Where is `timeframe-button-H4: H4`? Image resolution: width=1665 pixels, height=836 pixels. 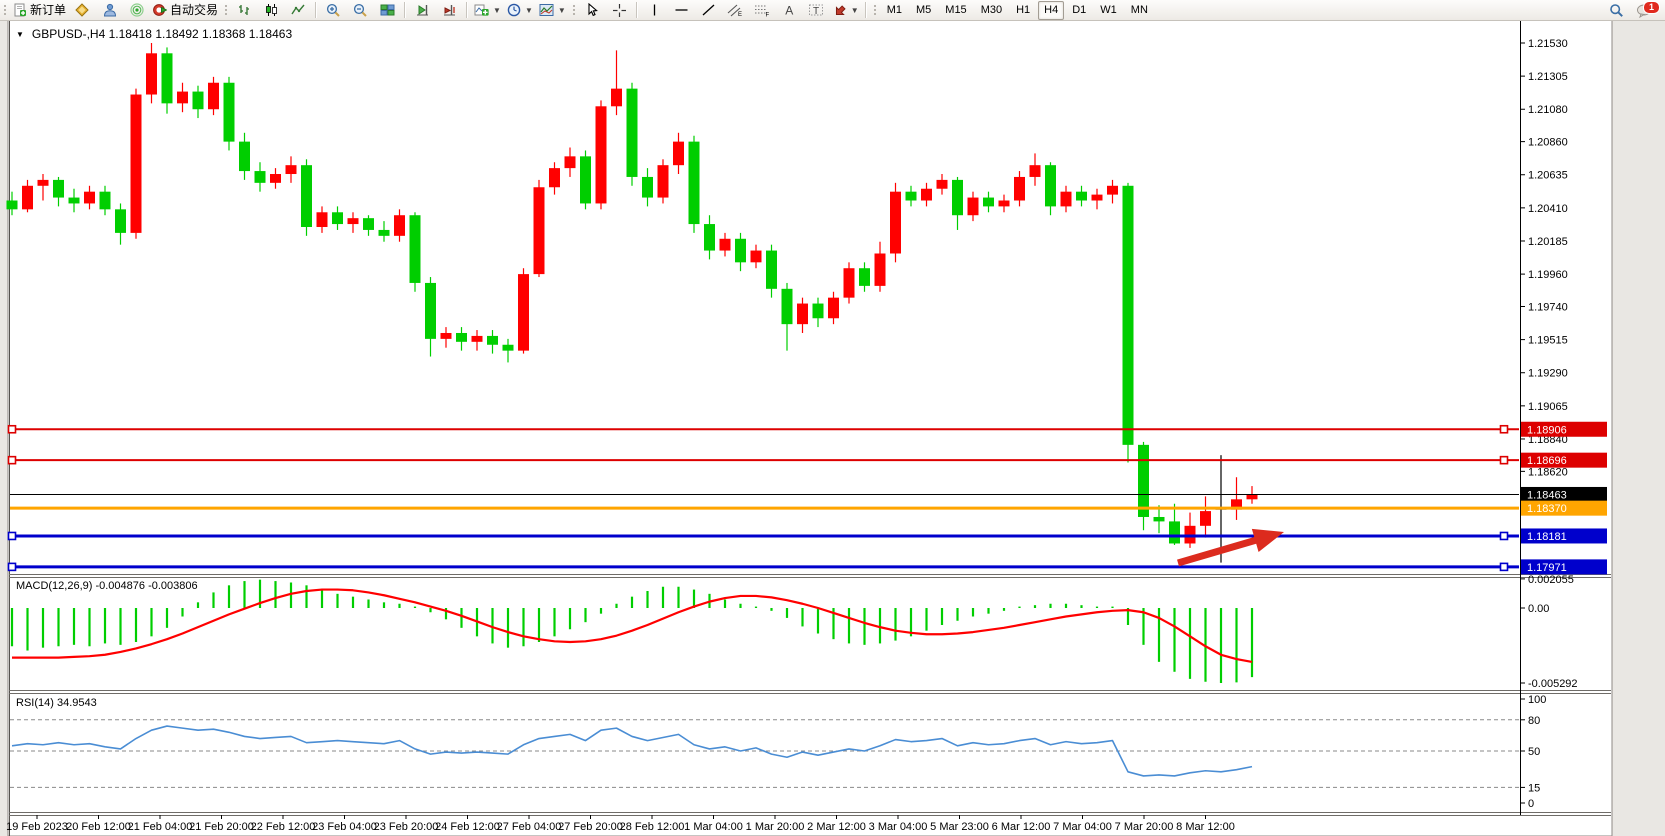
timeframe-button-H4: H4 is located at coordinates (1051, 10).